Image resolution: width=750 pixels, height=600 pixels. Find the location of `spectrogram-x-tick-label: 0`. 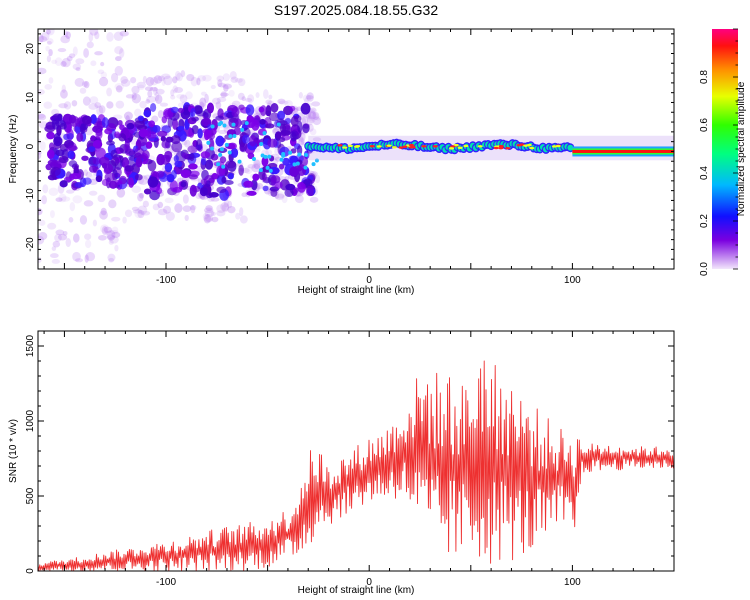

spectrogram-x-tick-label: 0 is located at coordinates (369, 280).